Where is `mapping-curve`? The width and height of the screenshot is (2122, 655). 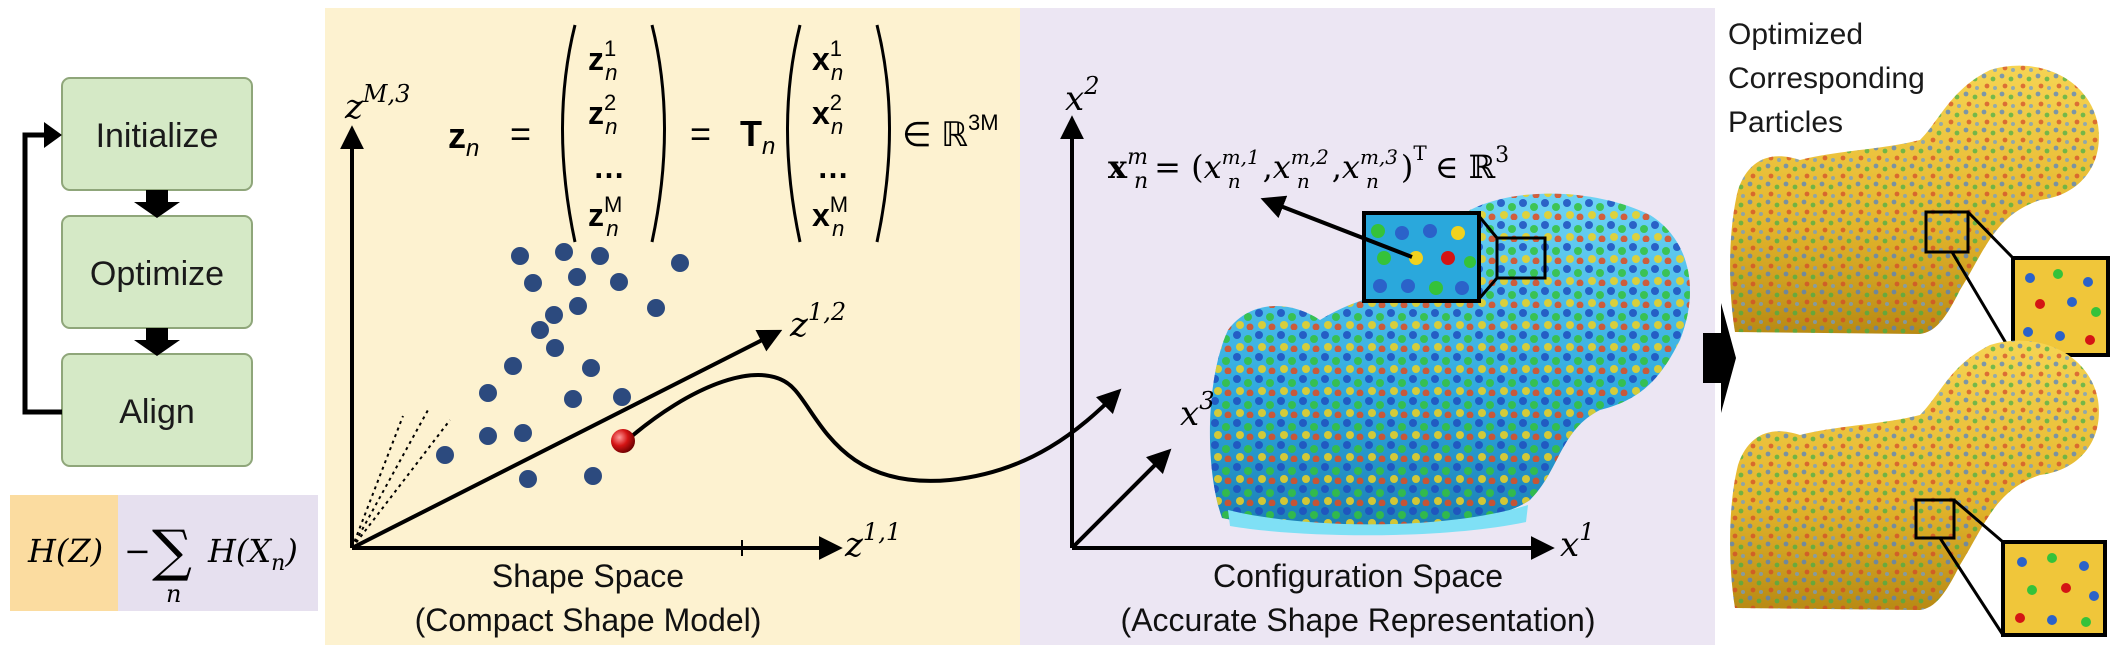 mapping-curve is located at coordinates (872, 428).